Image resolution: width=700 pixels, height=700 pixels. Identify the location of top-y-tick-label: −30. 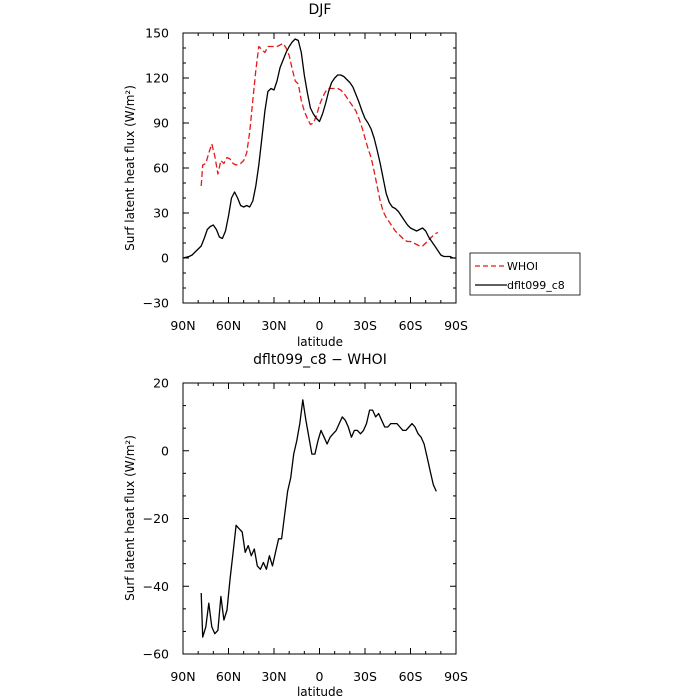
(156, 303).